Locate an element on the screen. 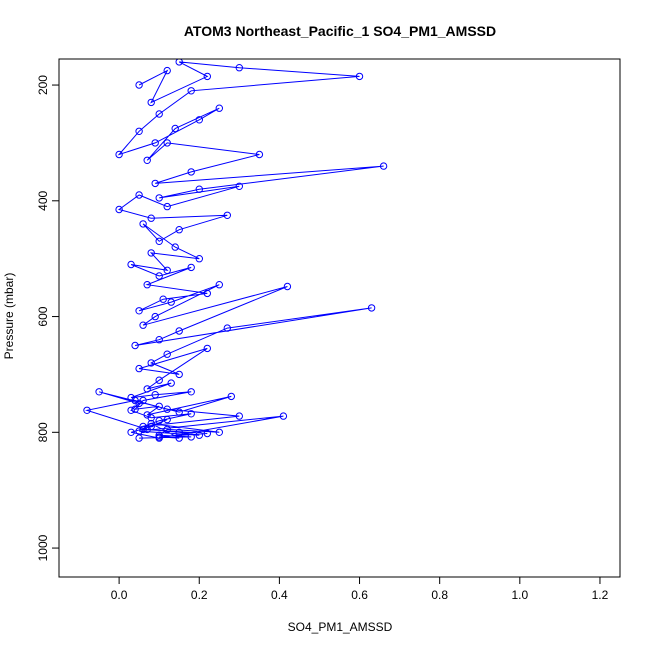  y-tick-label: 1000 is located at coordinates (43, 547).